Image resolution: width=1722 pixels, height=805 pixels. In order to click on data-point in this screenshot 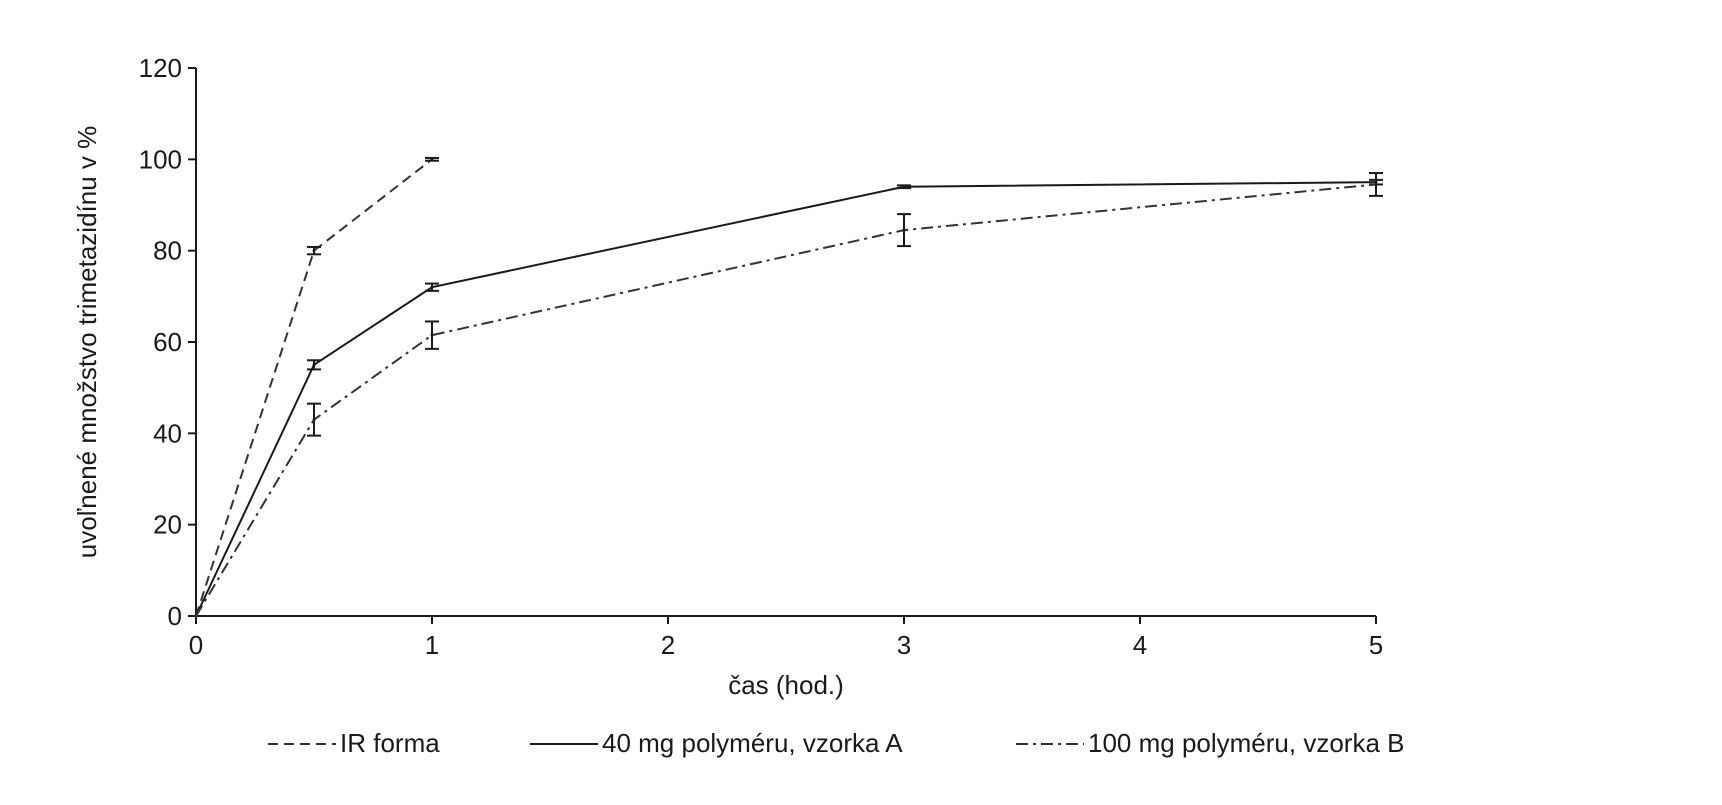, I will do `click(196, 616)`.